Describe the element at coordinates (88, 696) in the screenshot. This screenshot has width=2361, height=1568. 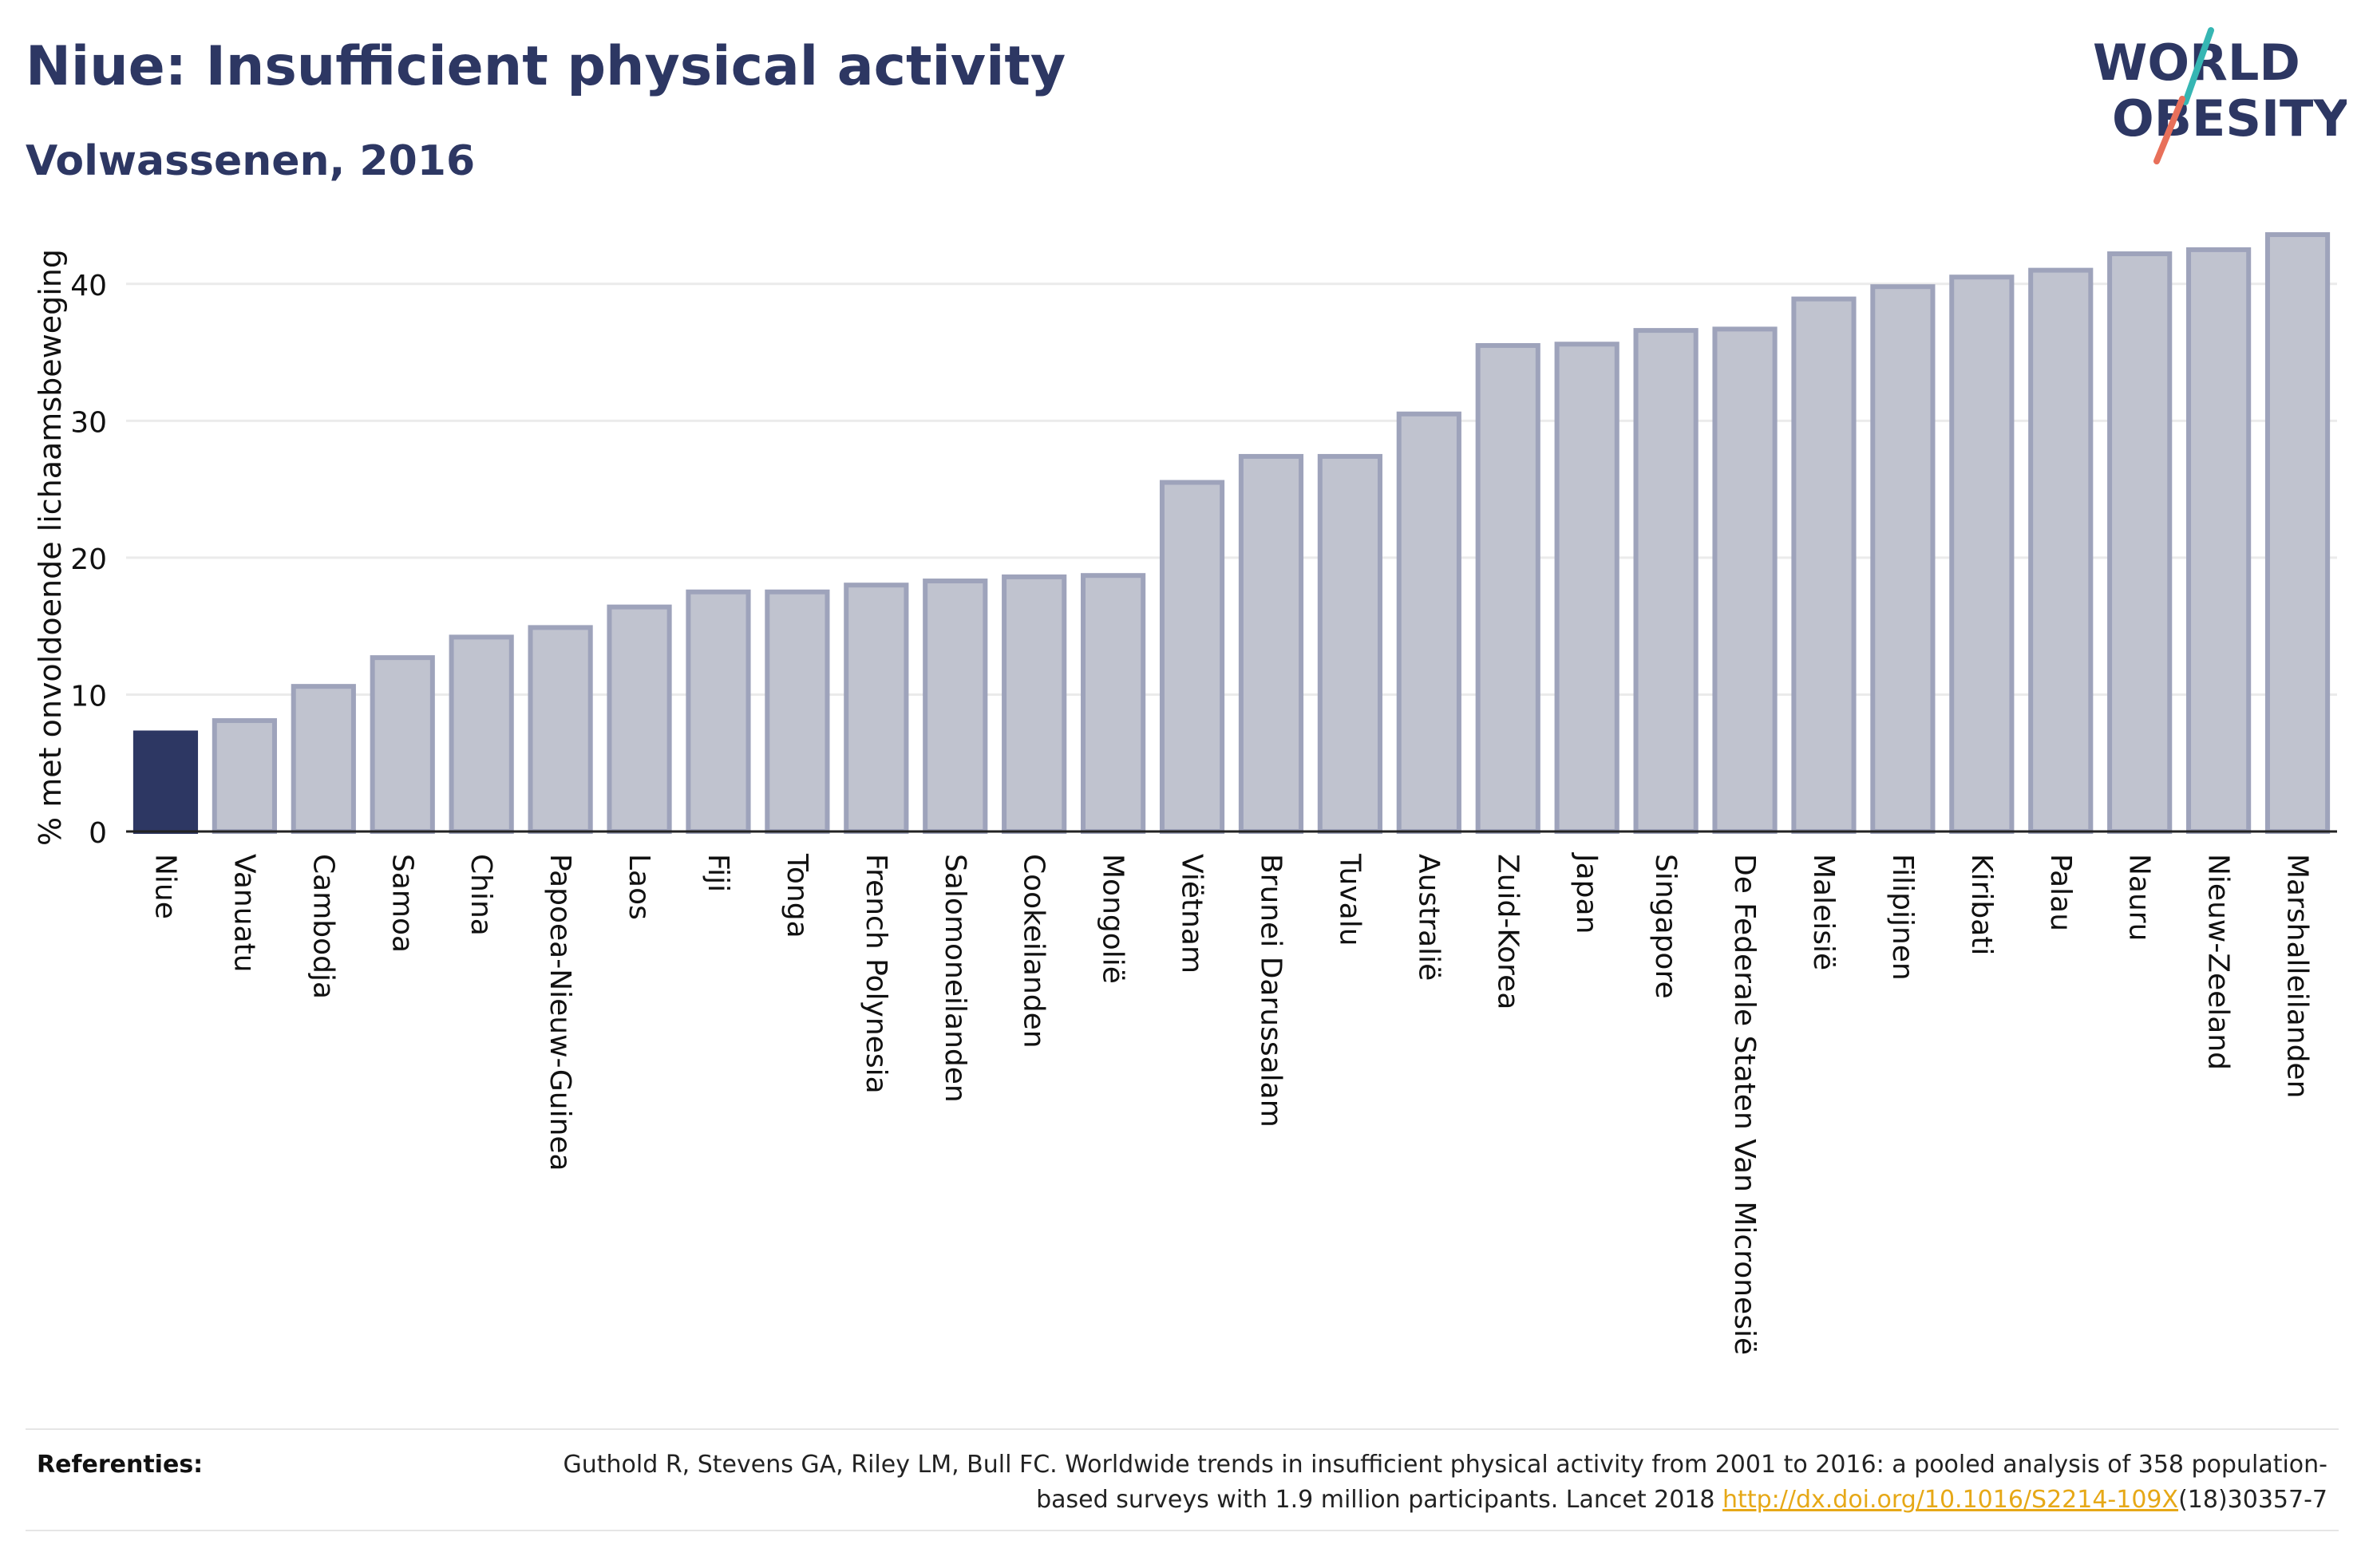
I see `y-tick-label: 10` at that location.